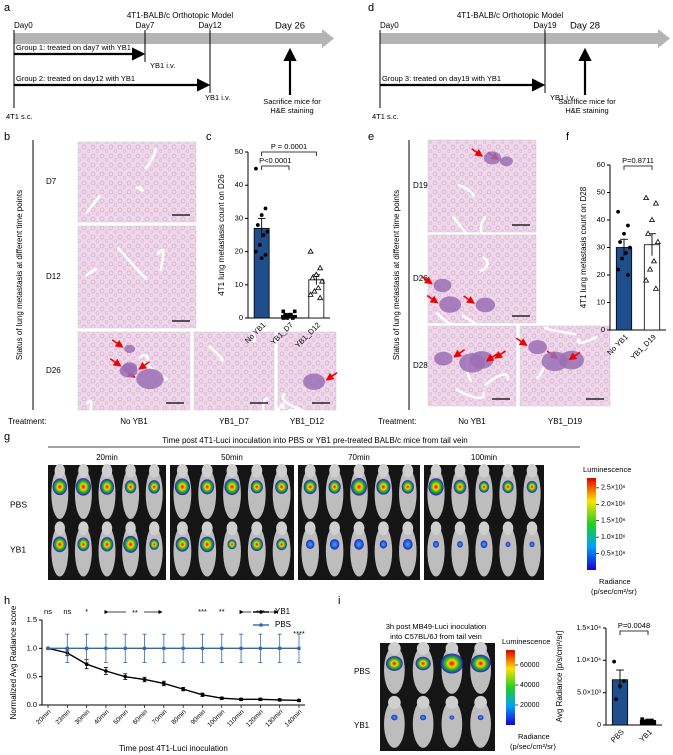  Describe the element at coordinates (236, 718) in the screenshot. I see `x-tick-label: 110min` at that location.